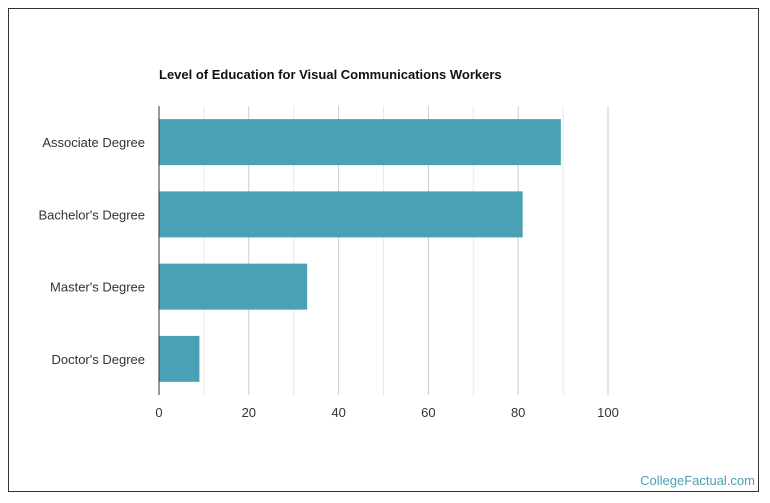  Describe the element at coordinates (93, 142) in the screenshot. I see `category-label: Associate Degree` at that location.